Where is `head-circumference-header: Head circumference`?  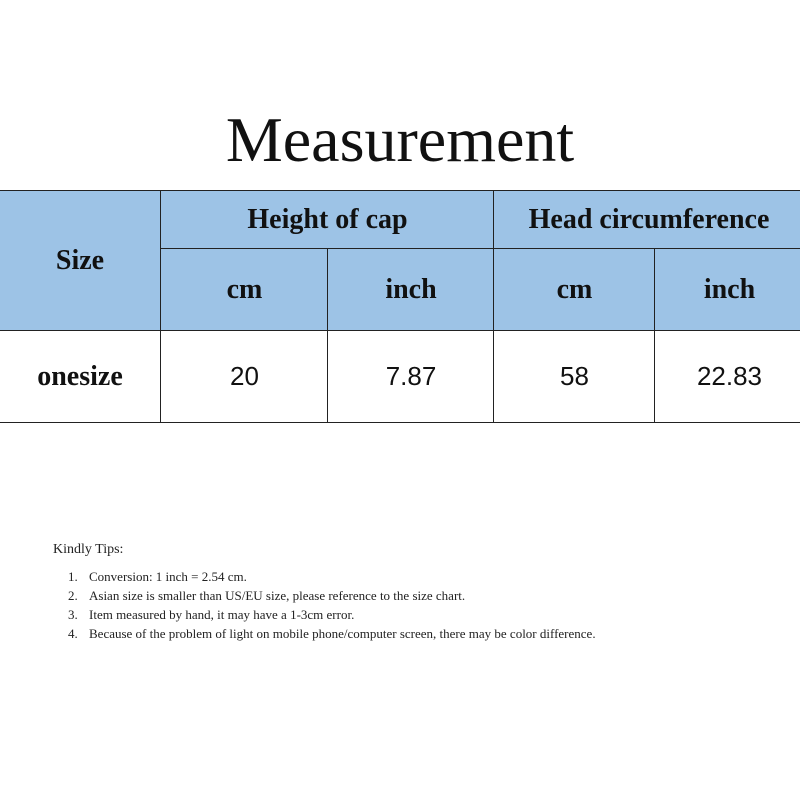
head-circumference-header: Head circumference is located at coordinates (646, 220).